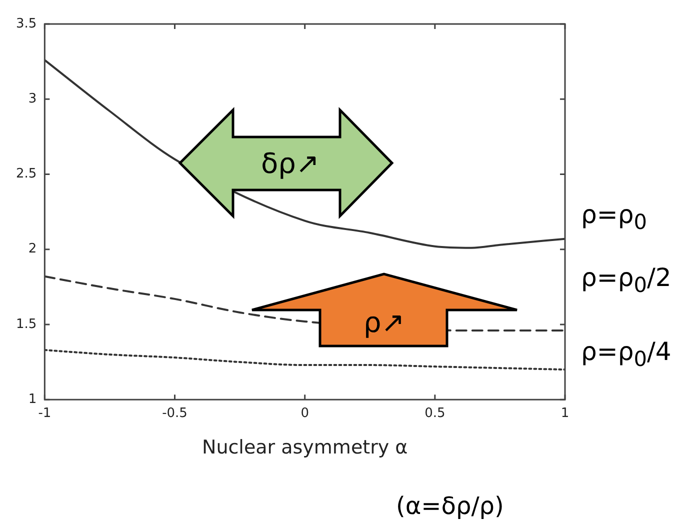 The height and width of the screenshot is (526, 697). What do you see at coordinates (32, 98) in the screenshot?
I see `y-tick-label: 3` at bounding box center [32, 98].